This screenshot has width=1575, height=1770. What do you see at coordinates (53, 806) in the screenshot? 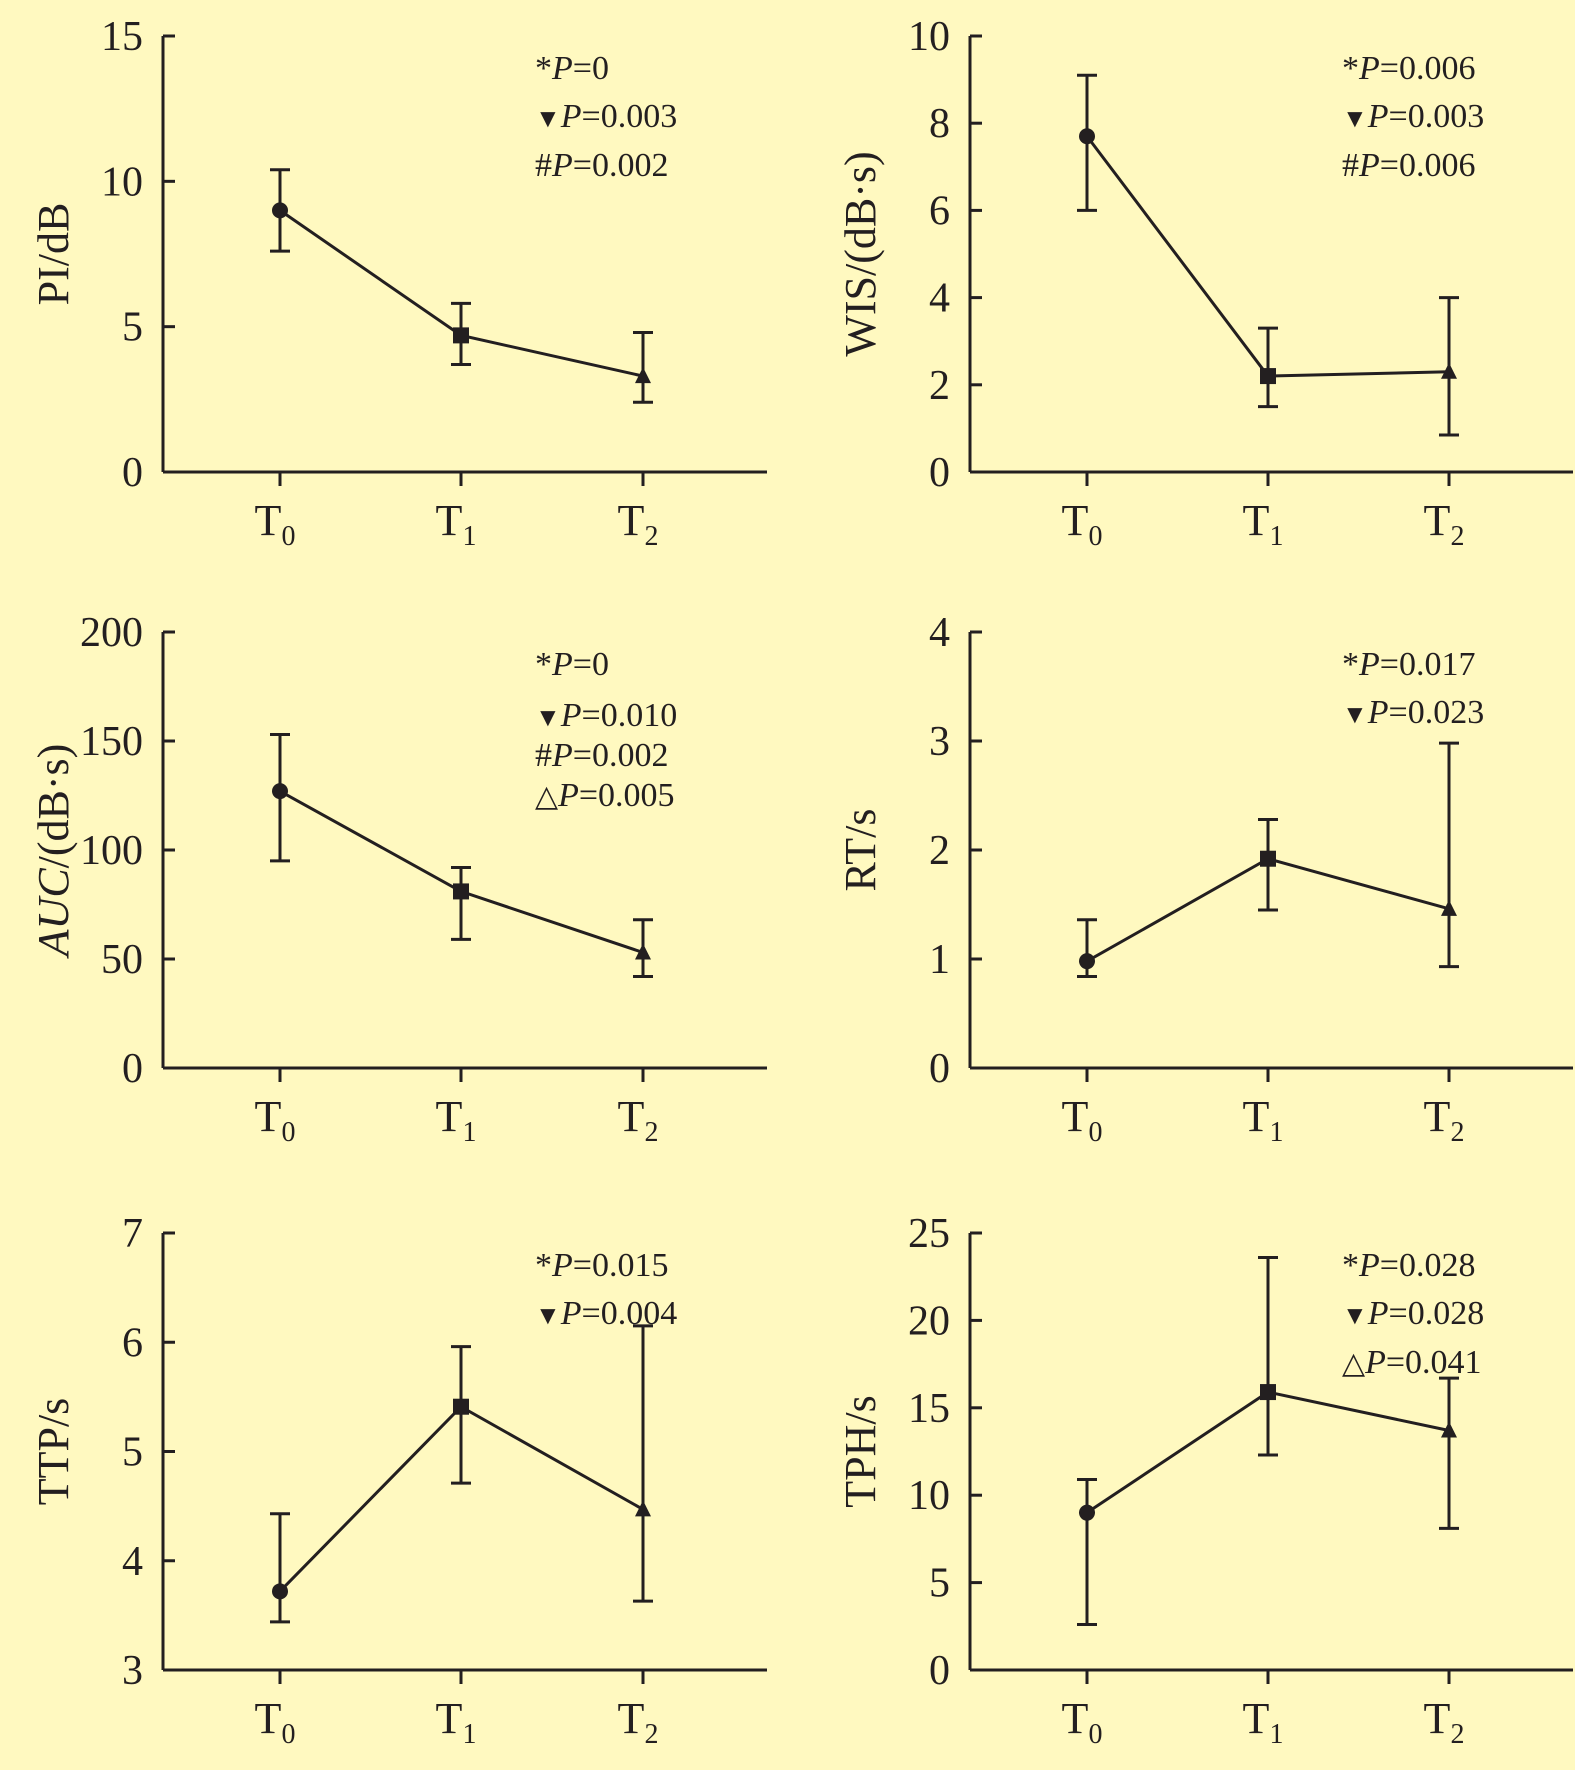
I see `y-axis-title-unit: /(dB·s)` at bounding box center [53, 806].